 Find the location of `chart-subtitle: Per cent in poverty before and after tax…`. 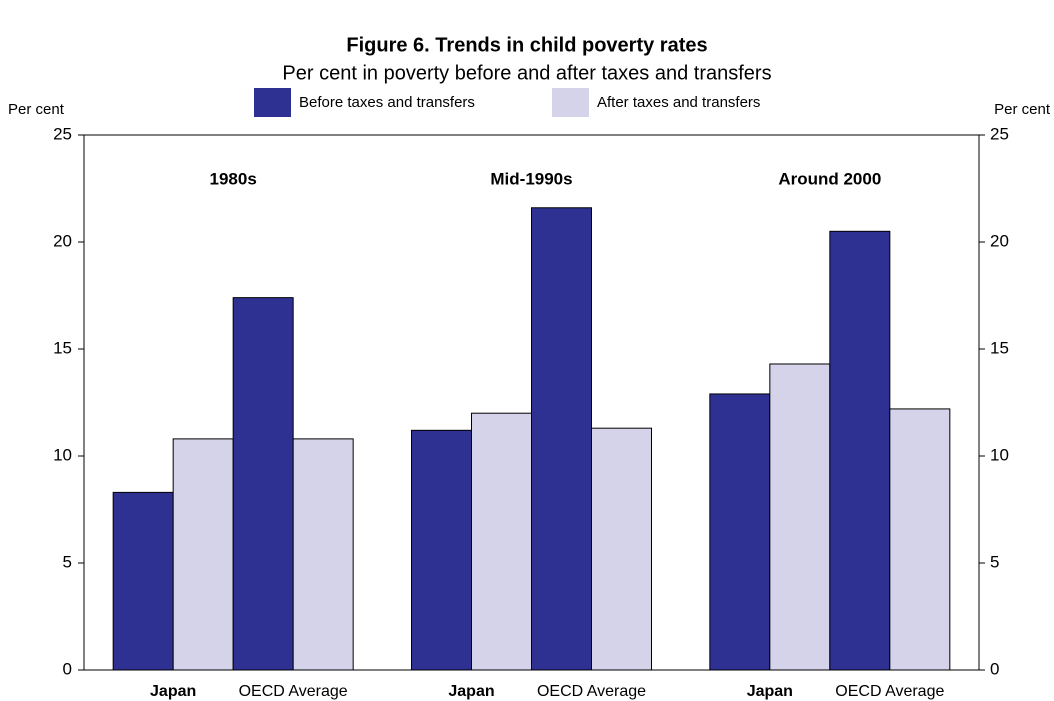

chart-subtitle: Per cent in poverty before and after tax… is located at coordinates (526, 73).